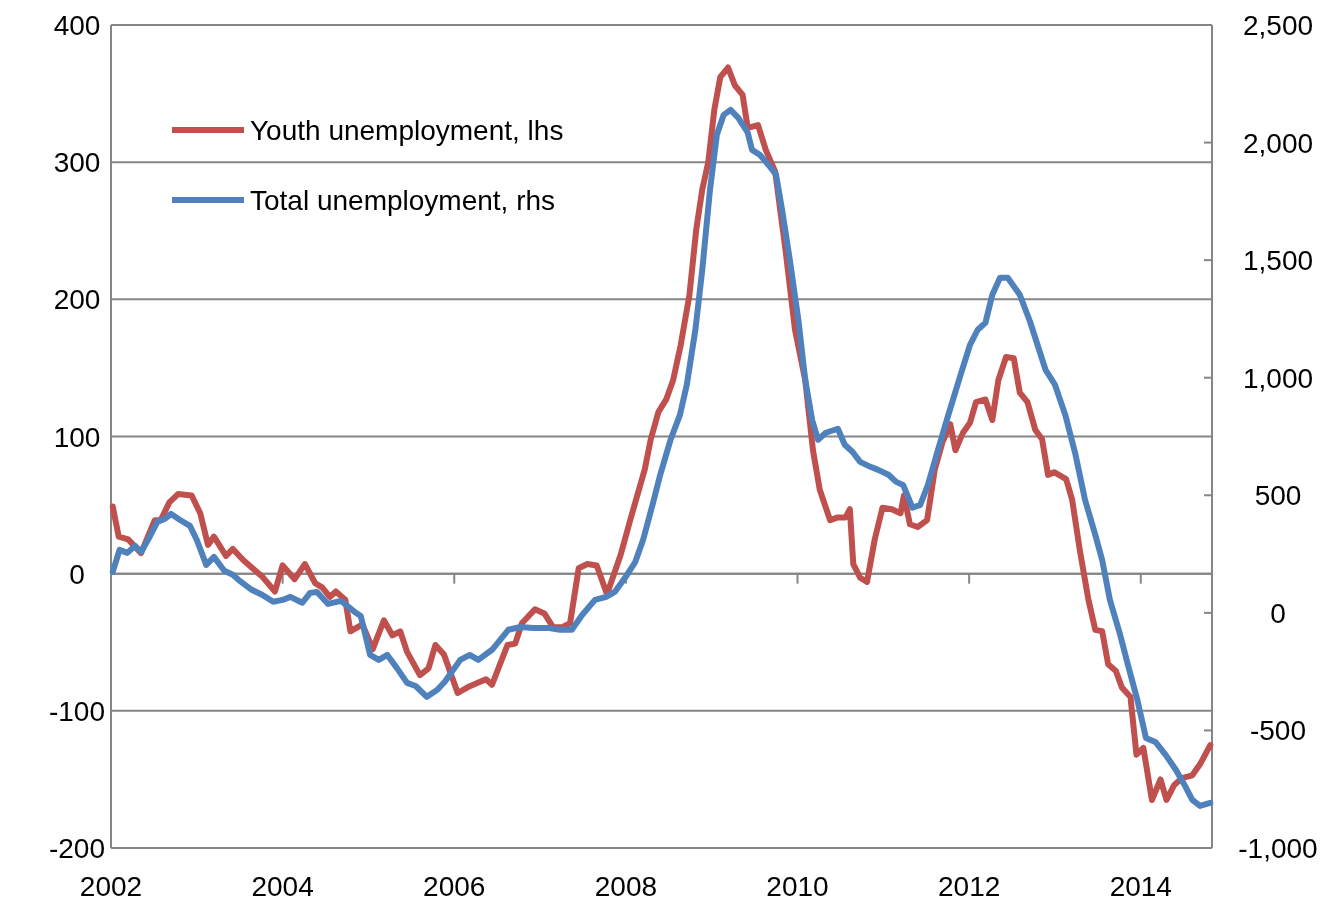 The width and height of the screenshot is (1341, 913). Describe the element at coordinates (1278, 261) in the screenshot. I see `y2-tick-label: 1,500` at that location.